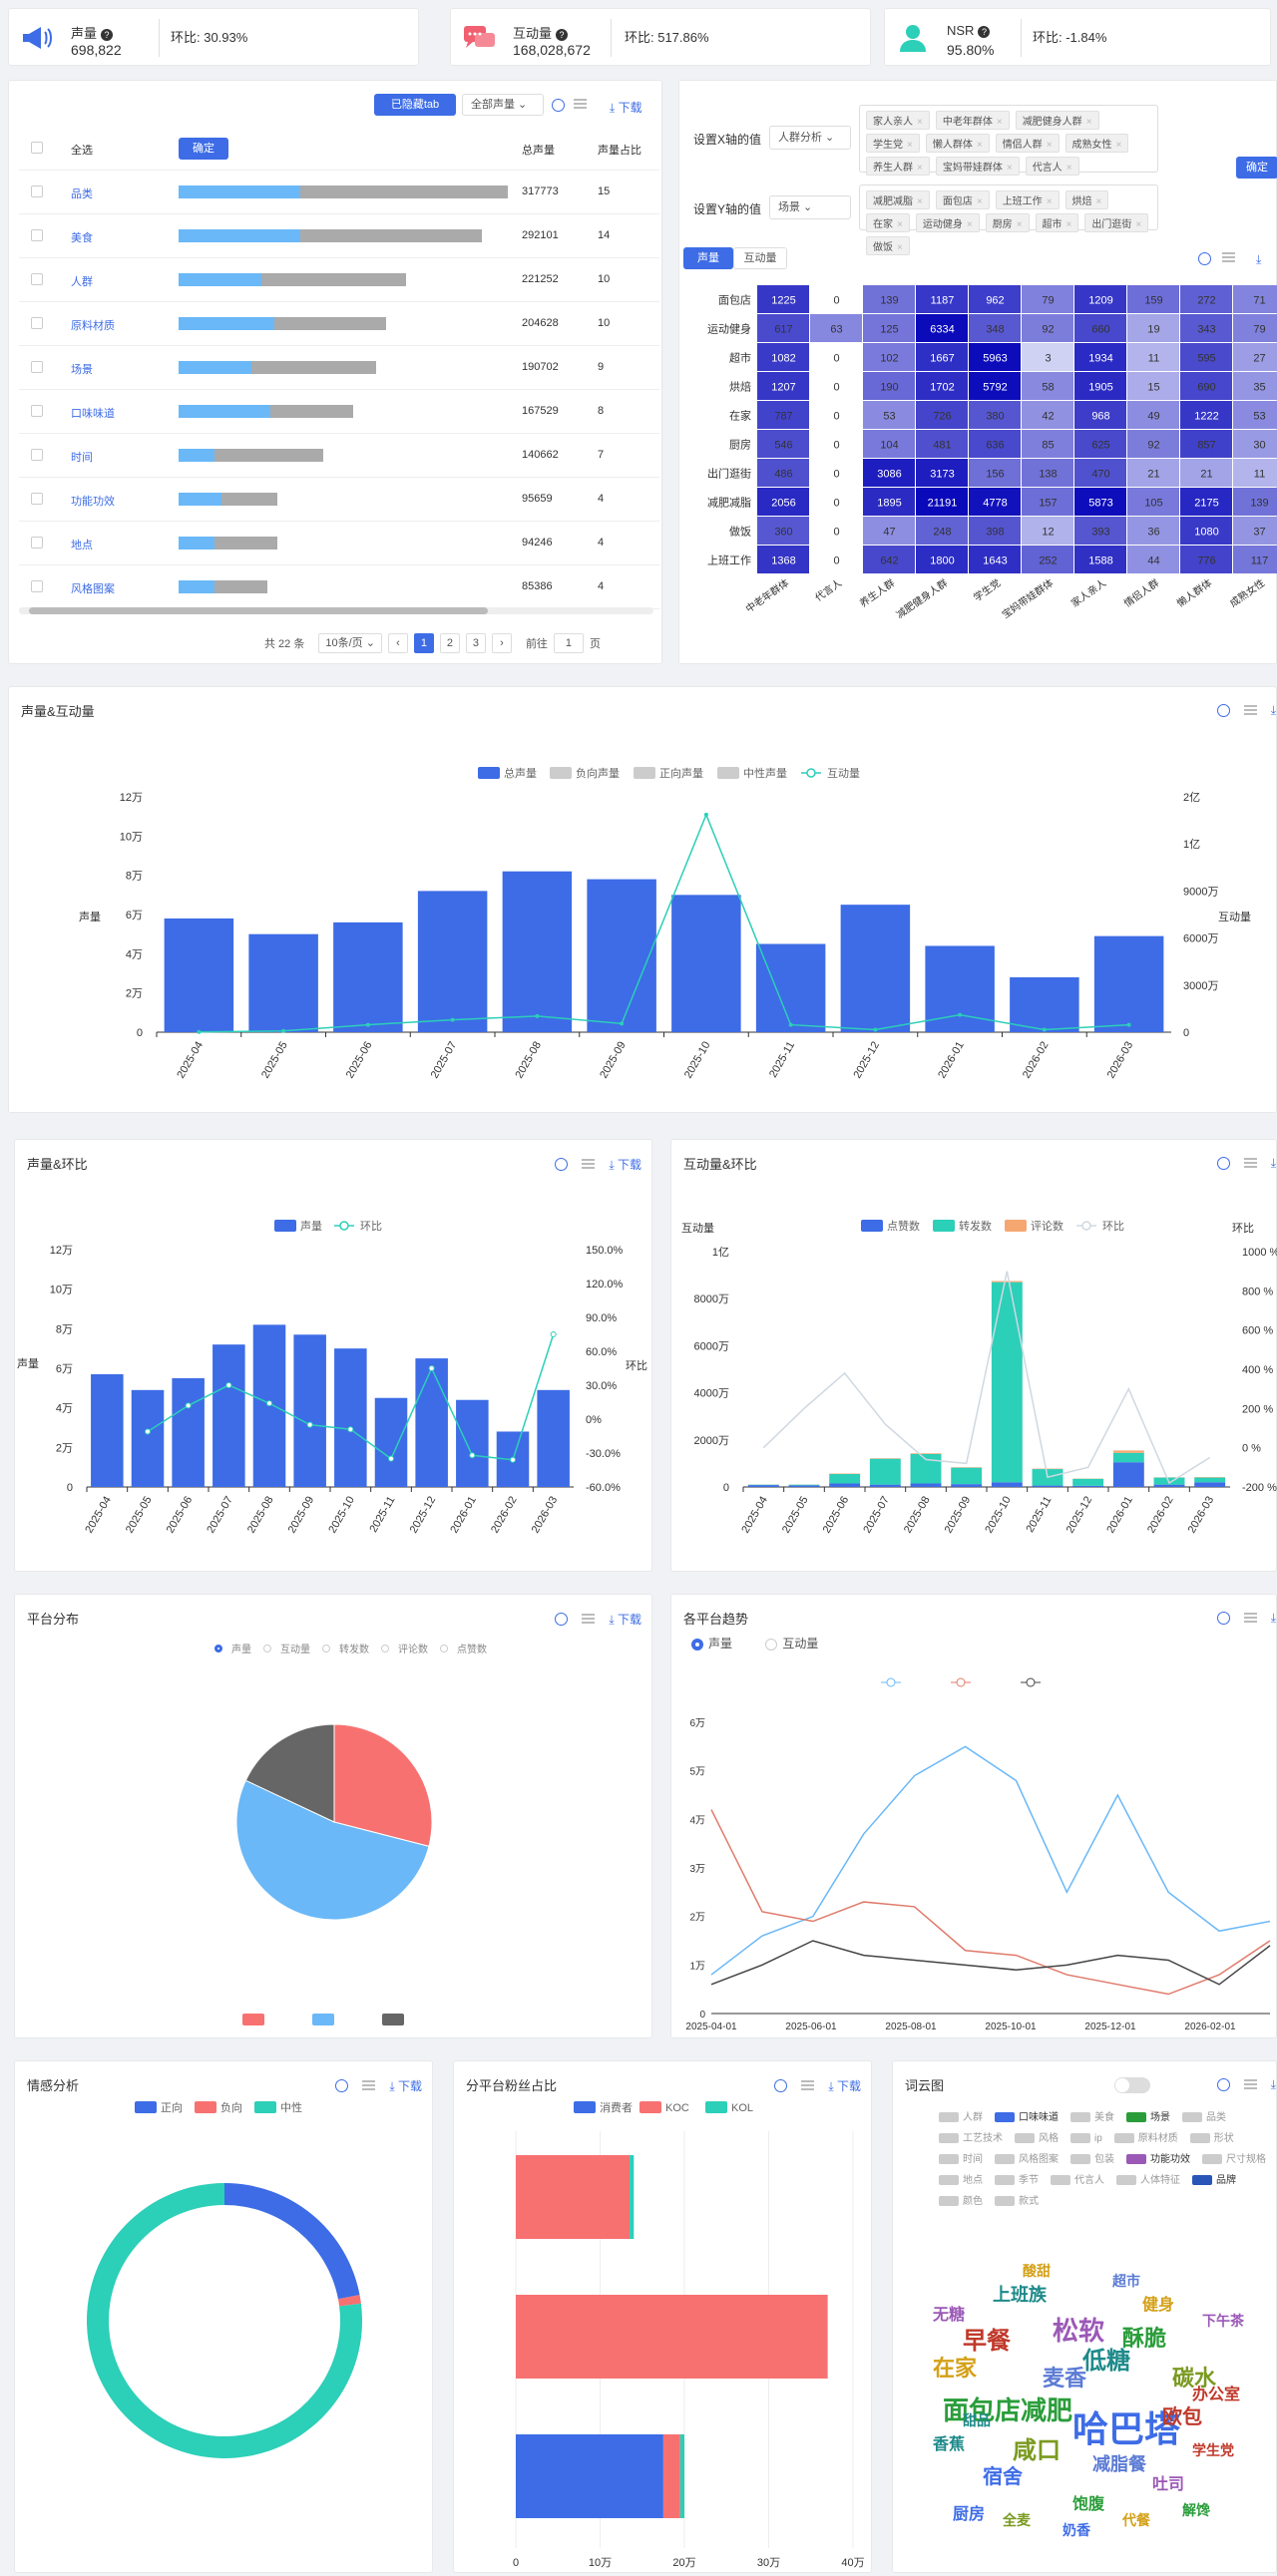 The image size is (1277, 2576). Describe the element at coordinates (398, 643) in the screenshot. I see `prev-page-button: ‹` at that location.